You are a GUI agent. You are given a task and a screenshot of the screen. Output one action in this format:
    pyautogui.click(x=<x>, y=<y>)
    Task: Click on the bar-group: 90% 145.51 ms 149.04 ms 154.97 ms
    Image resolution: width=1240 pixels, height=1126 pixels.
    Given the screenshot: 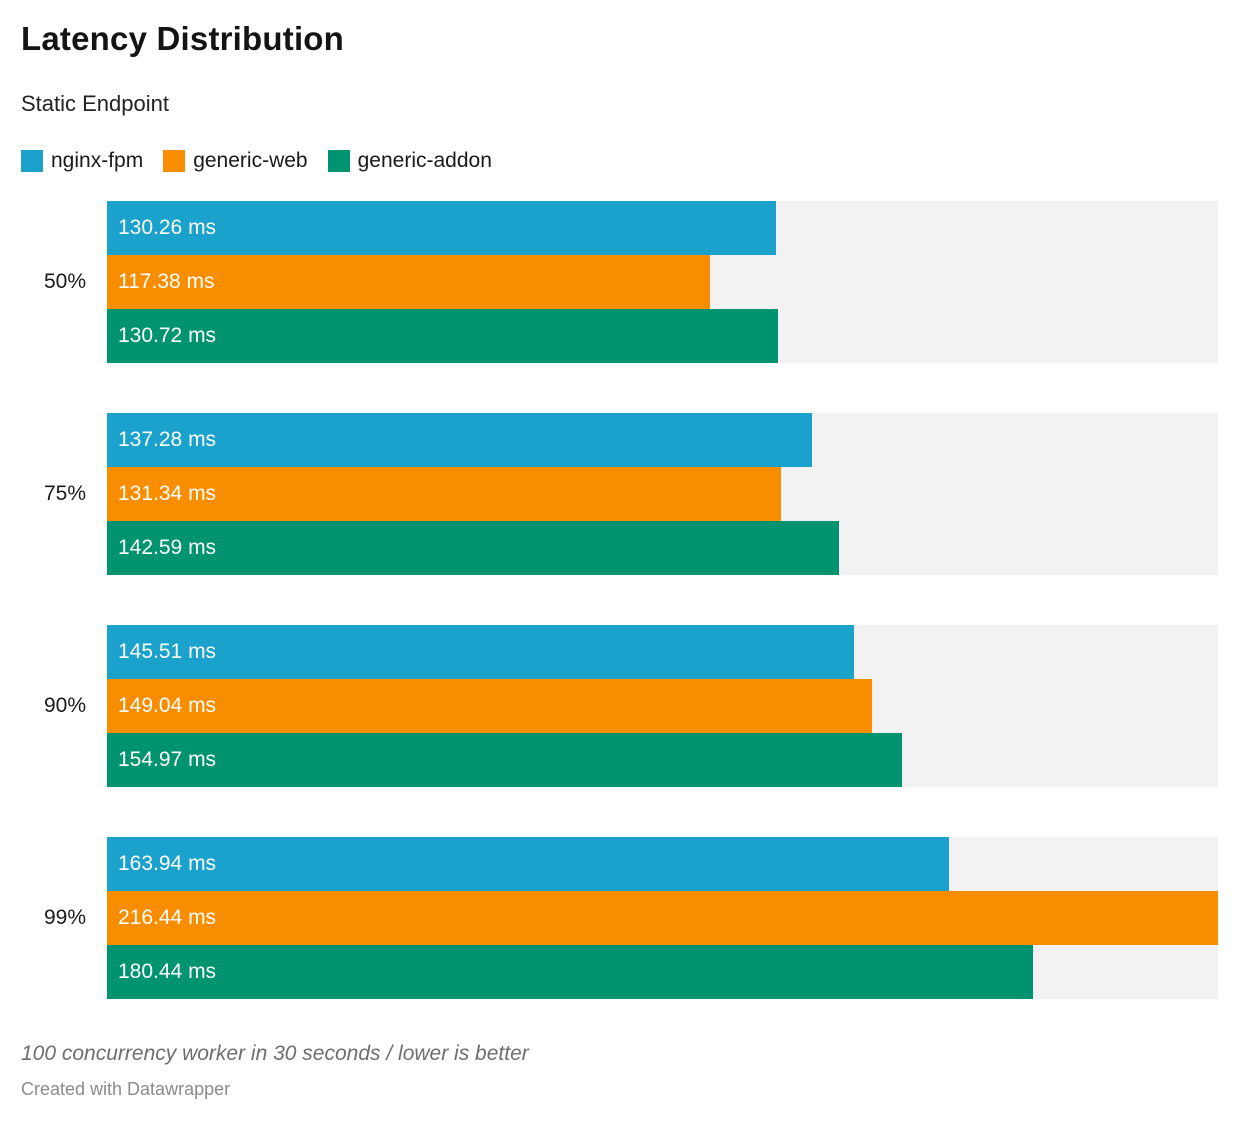 What is the action you would take?
    pyautogui.click(x=619, y=706)
    